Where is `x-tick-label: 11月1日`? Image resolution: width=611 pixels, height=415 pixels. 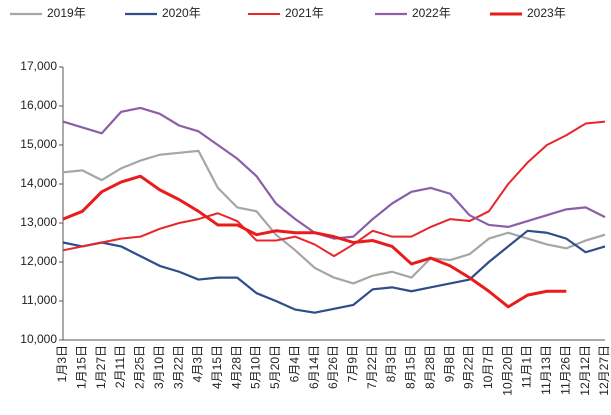
x-tick-label: 11月1日 is located at coordinates (527, 366).